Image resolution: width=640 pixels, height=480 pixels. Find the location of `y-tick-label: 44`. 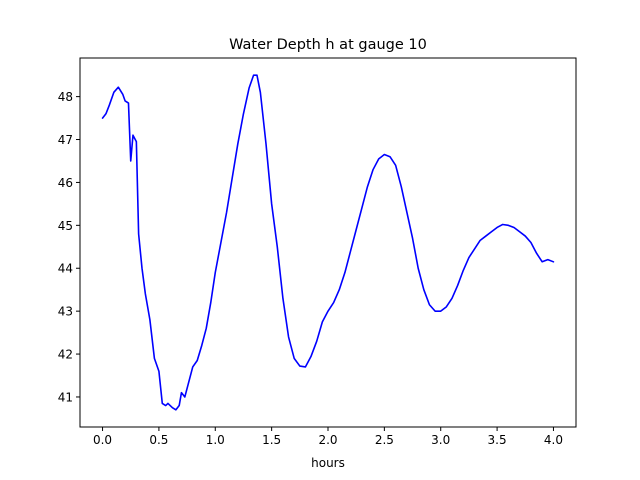

y-tick-label: 44 is located at coordinates (65, 269).